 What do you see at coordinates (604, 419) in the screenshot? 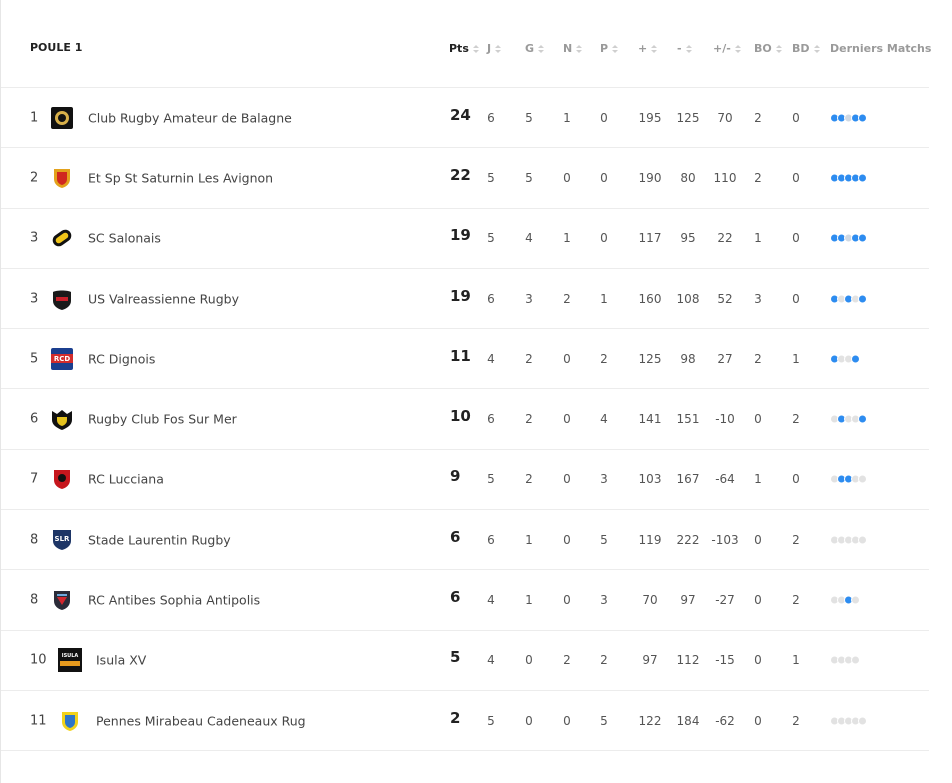
I see `stat-p: 4` at bounding box center [604, 419].